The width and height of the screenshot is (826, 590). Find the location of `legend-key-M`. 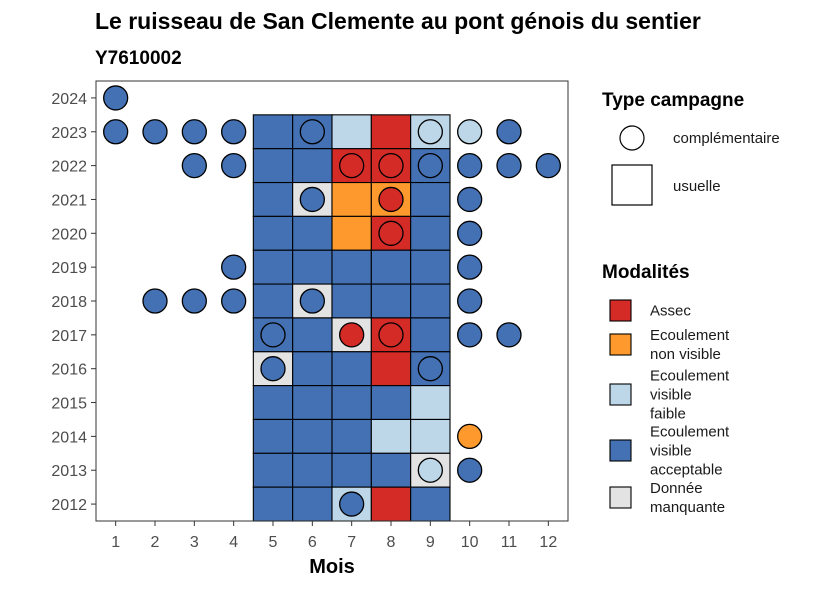

legend-key-M is located at coordinates (620, 497).